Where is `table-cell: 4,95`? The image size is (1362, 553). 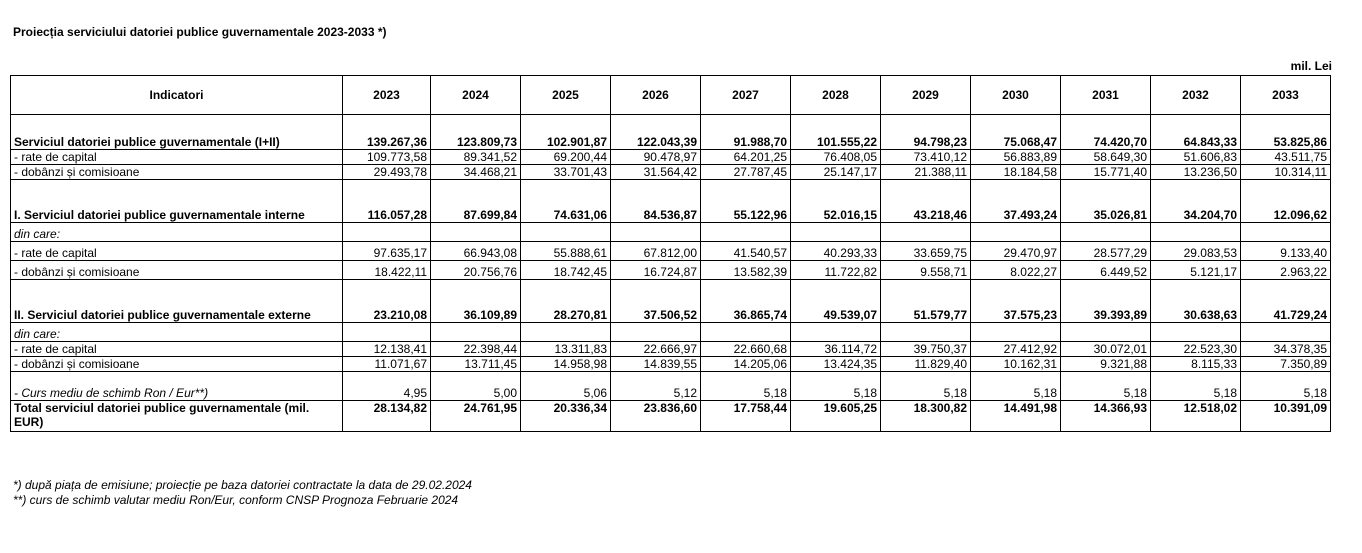 table-cell: 4,95 is located at coordinates (386, 386).